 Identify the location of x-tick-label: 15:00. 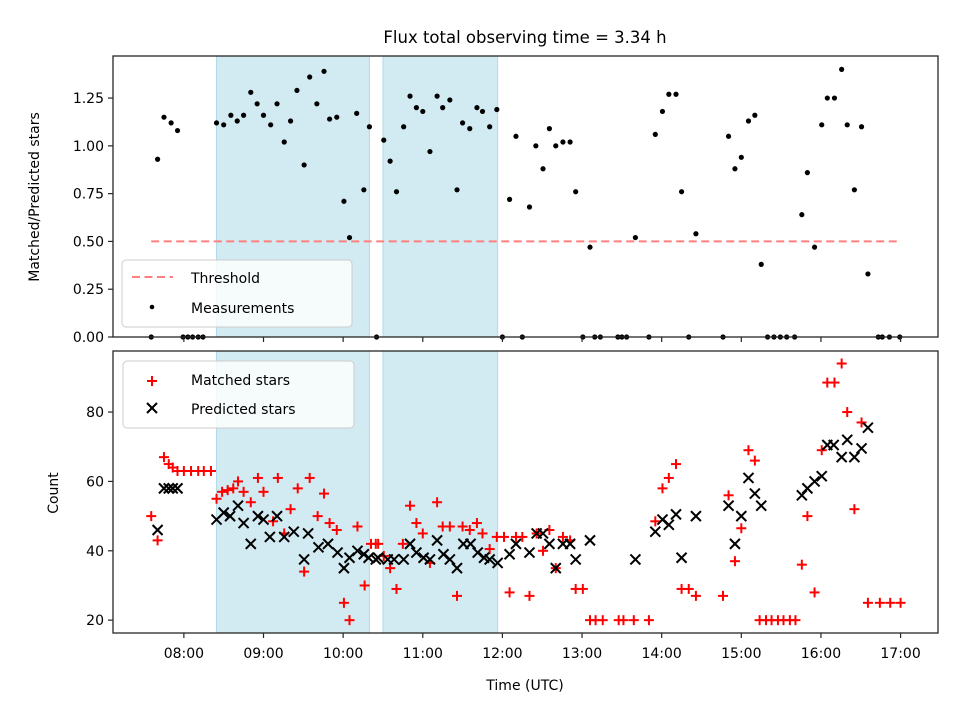
(741, 654).